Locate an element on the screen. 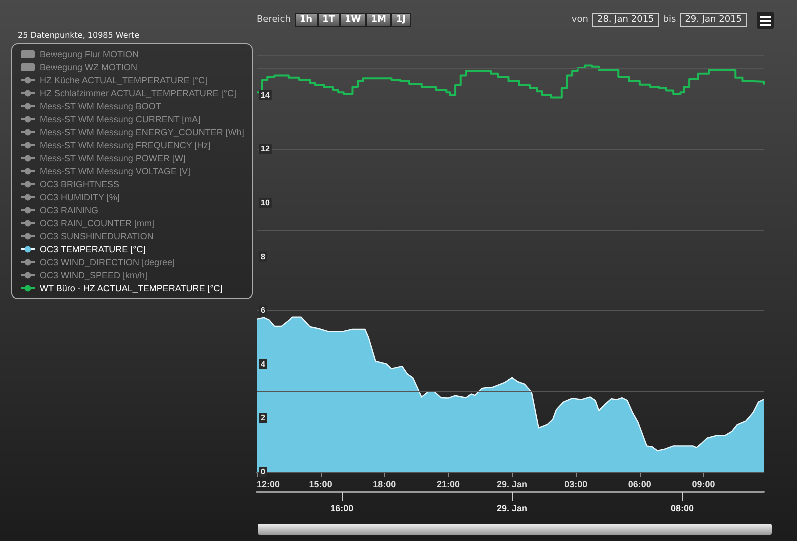 Image resolution: width=797 pixels, height=541 pixels. text: 28. Jan 2015 is located at coordinates (626, 20).